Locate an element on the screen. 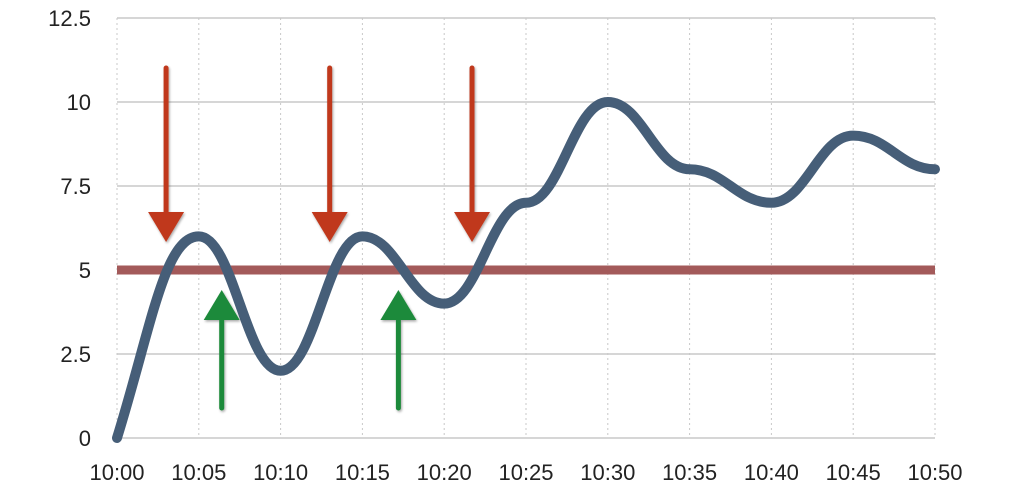 This screenshot has height=491, width=1032. y-tick-label: 0 is located at coordinates (85, 438).